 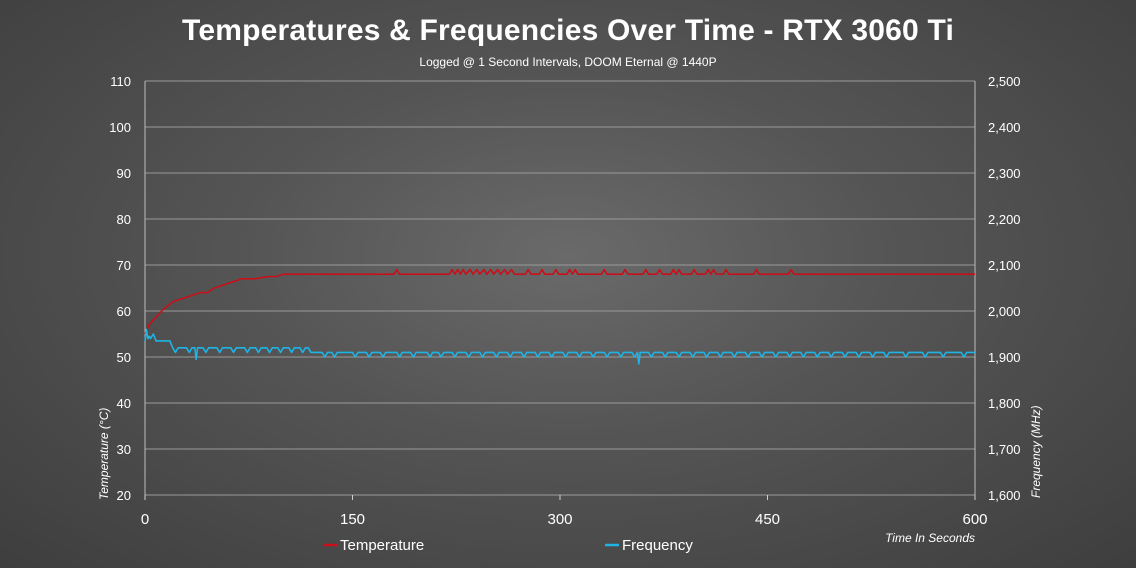 I want to click on x-tick-label: 150, so click(x=352, y=519).